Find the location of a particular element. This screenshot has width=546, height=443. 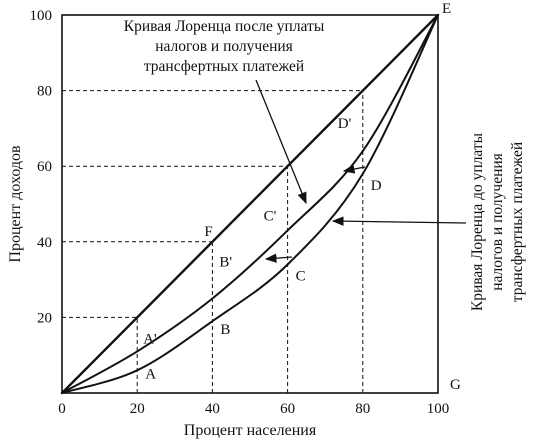

point-label-d-prime: D' is located at coordinates (345, 124).